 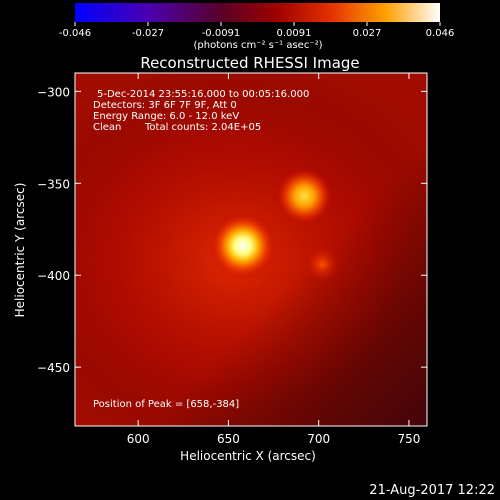 I want to click on colorbar-tick-label: 0.0091, so click(x=294, y=33).